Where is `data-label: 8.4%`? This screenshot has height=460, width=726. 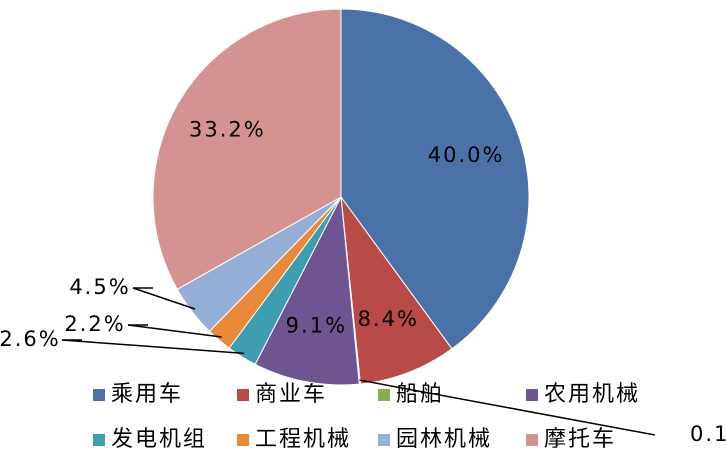 data-label: 8.4% is located at coordinates (388, 319).